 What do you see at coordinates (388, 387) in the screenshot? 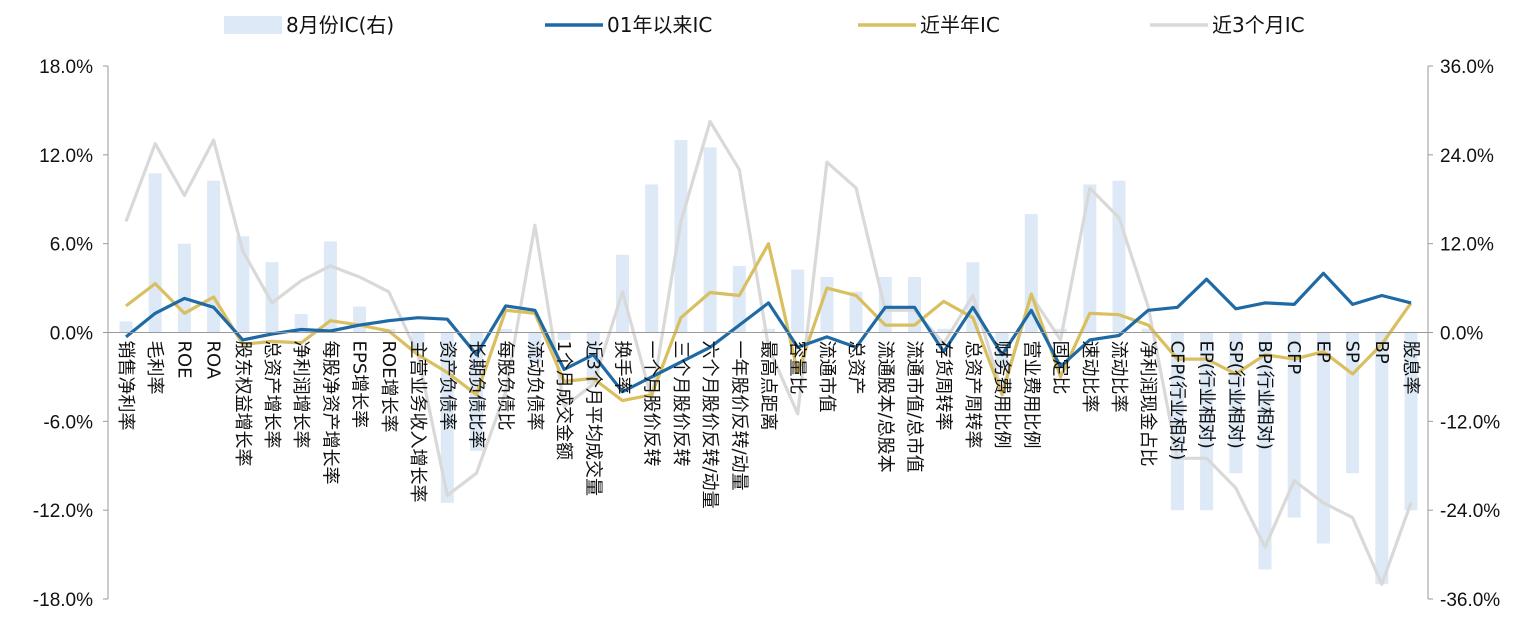
I see `category-label-9: ROE增长率` at bounding box center [388, 387].